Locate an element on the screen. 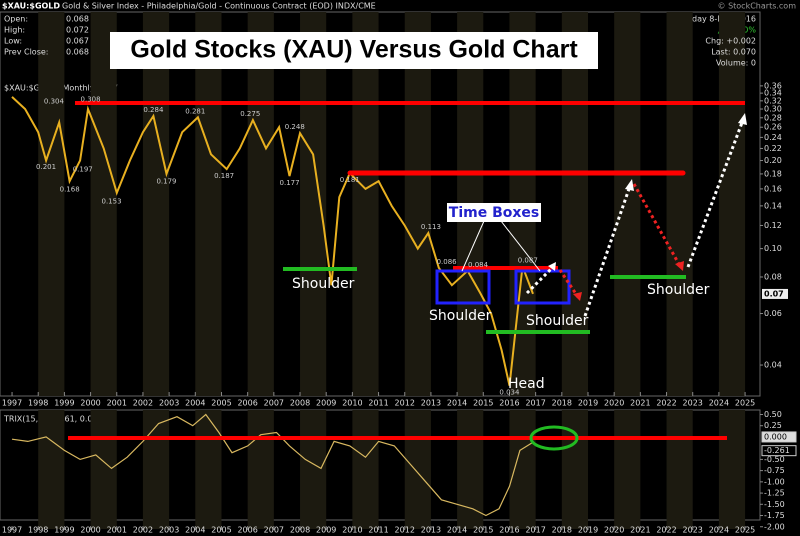  x-tick-label: 2014 is located at coordinates (457, 530).